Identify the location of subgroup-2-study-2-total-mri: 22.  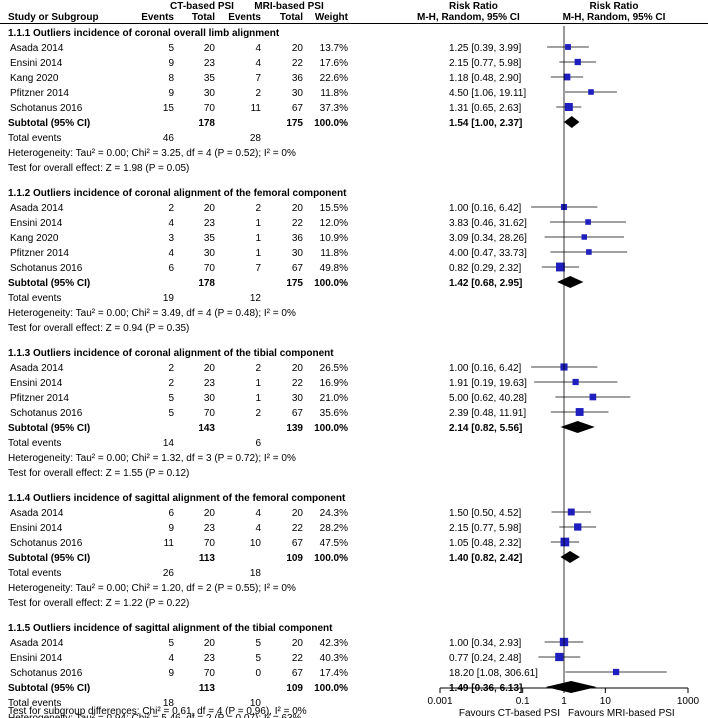
(298, 223).